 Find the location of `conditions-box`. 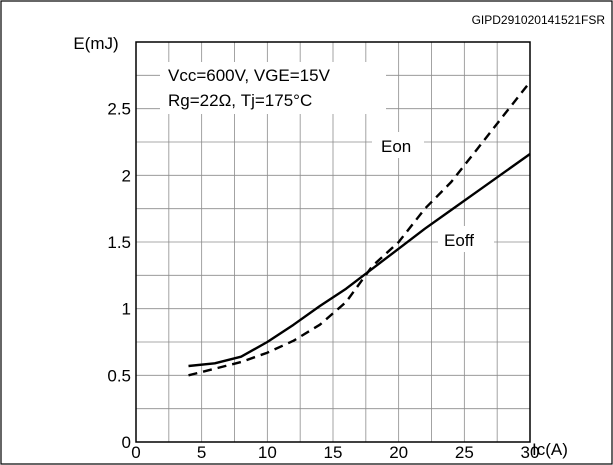

conditions-box is located at coordinates (273, 88).